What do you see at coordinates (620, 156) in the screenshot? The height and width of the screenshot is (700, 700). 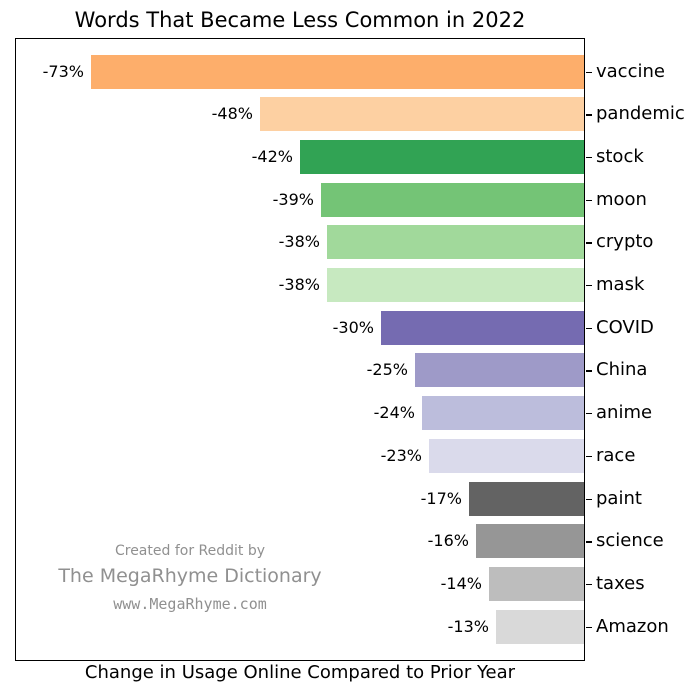 I see `category-label: stock` at bounding box center [620, 156].